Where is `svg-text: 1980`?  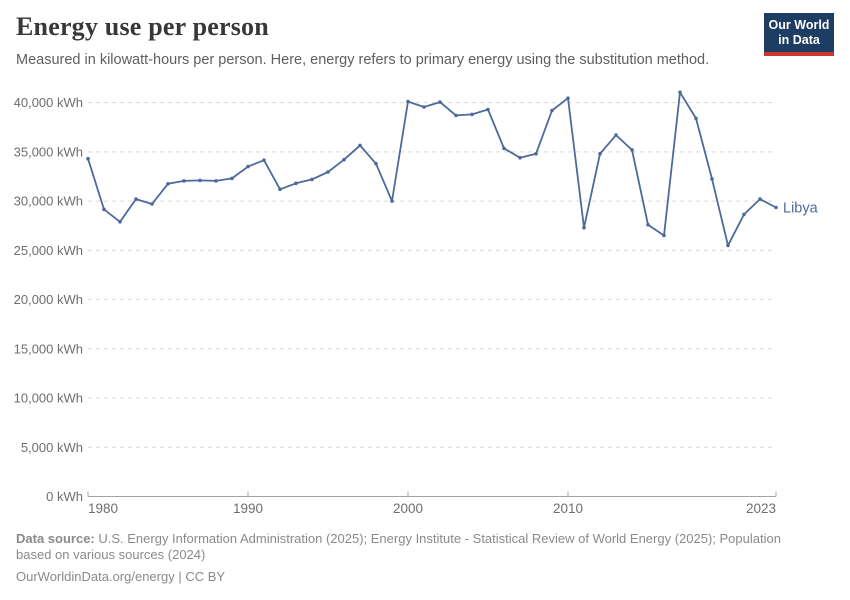 svg-text: 1980 is located at coordinates (103, 508).